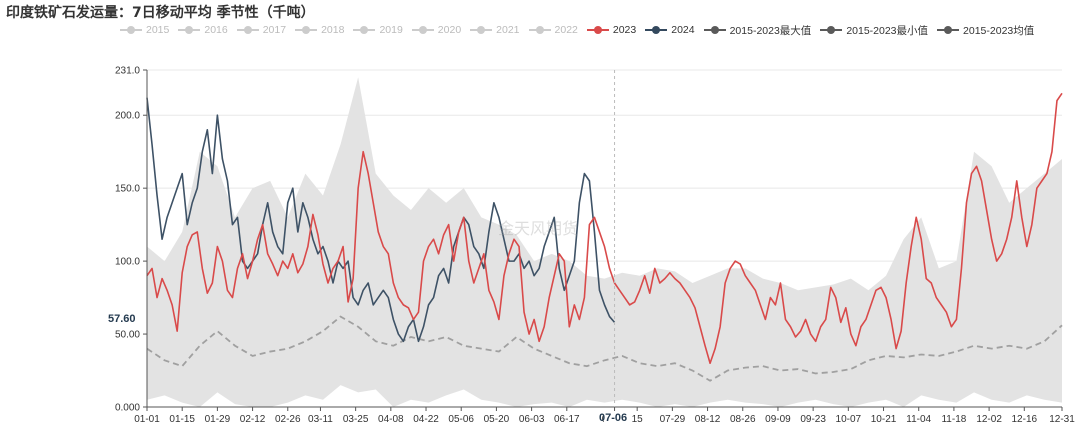  What do you see at coordinates (778, 419) in the screenshot?
I see `x-tick-label: 09-09` at bounding box center [778, 419].